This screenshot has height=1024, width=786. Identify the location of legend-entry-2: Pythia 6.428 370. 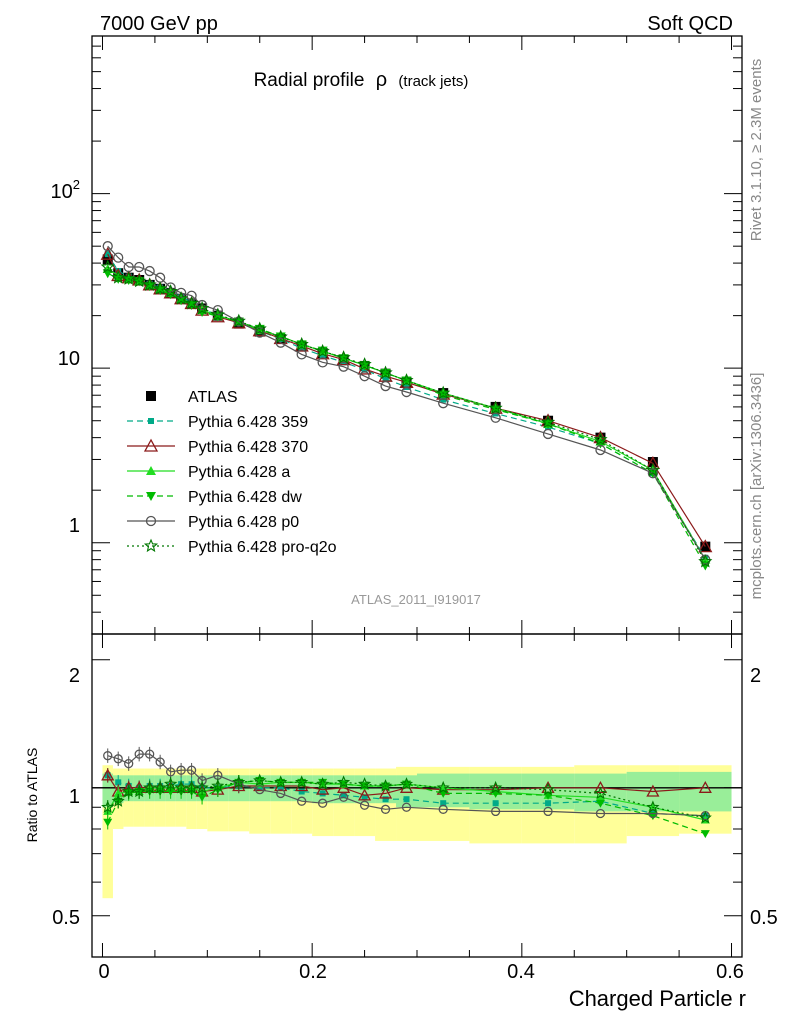
(217, 447).